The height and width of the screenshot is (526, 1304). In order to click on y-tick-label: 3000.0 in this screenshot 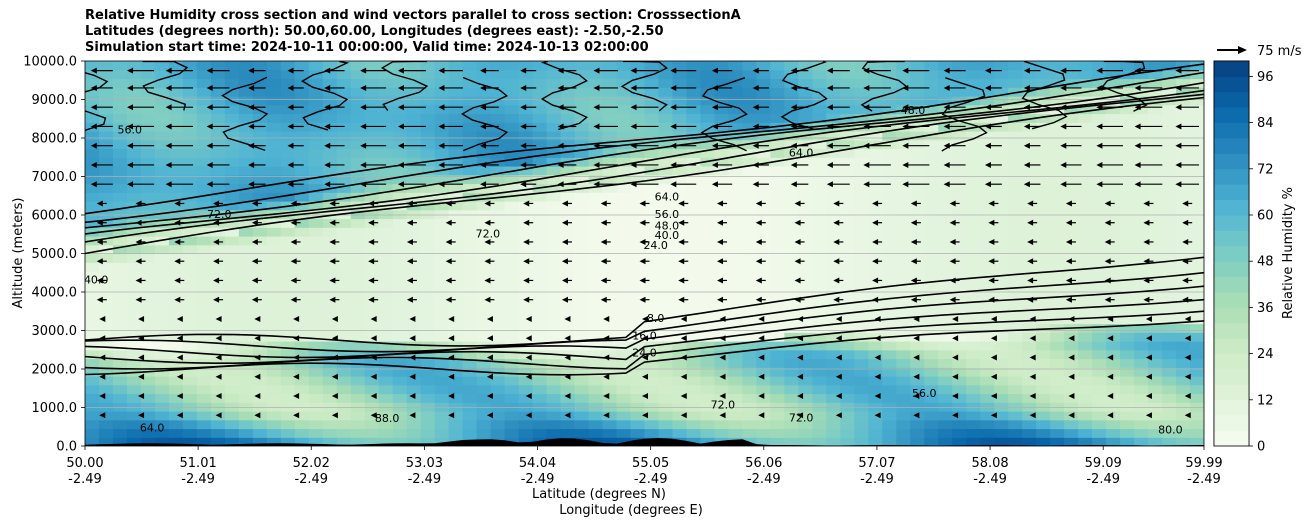, I will do `click(55, 331)`.